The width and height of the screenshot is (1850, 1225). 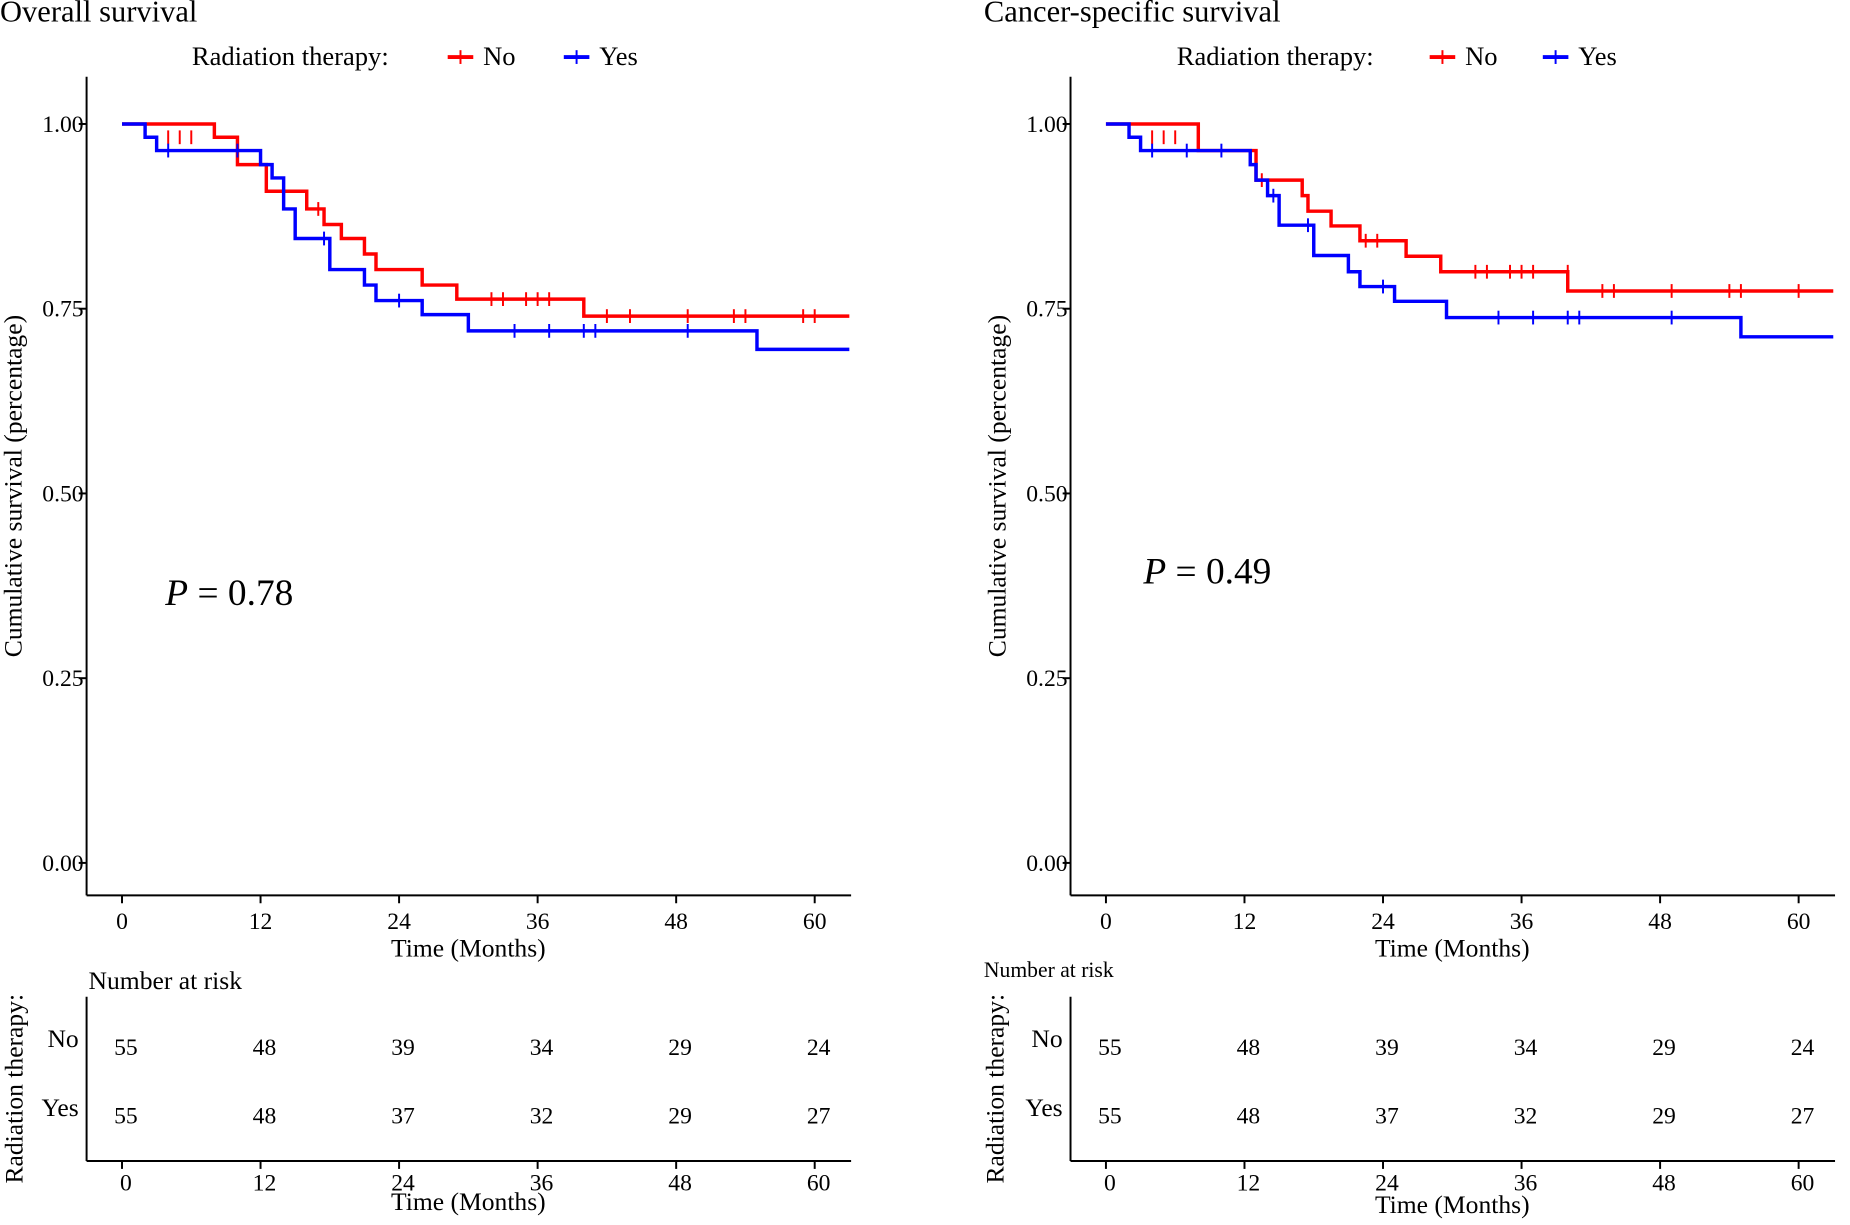 What do you see at coordinates (1132, 14) in the screenshot?
I see `chart-title: Cancer-specific survival` at bounding box center [1132, 14].